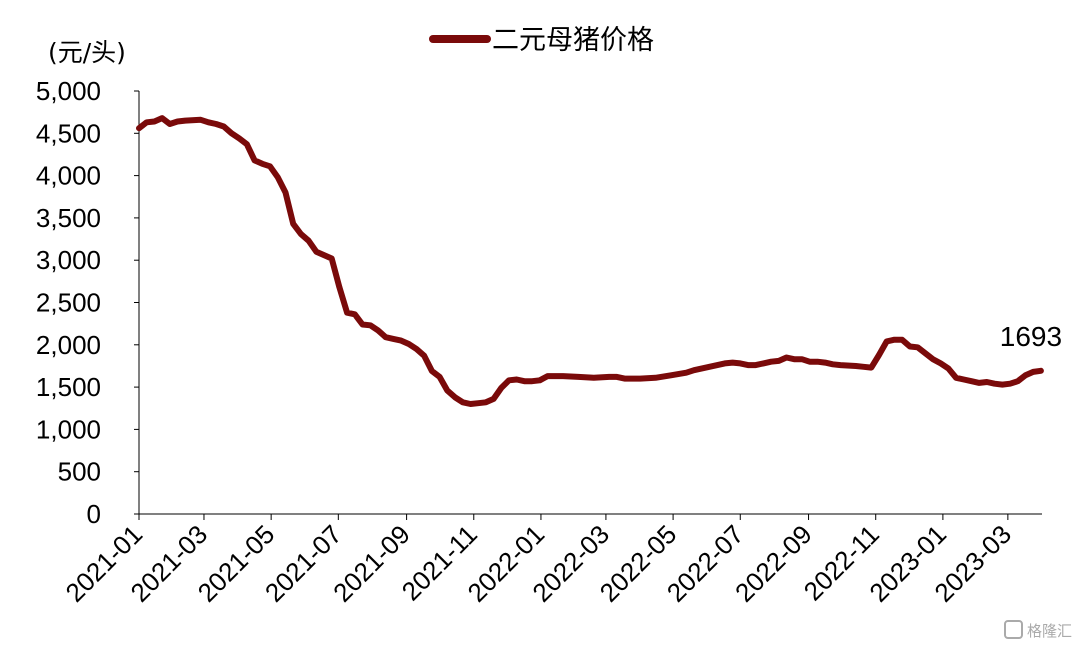 The image size is (1080, 647). What do you see at coordinates (68, 260) in the screenshot?
I see `y-tick-label: 3,000` at bounding box center [68, 260].